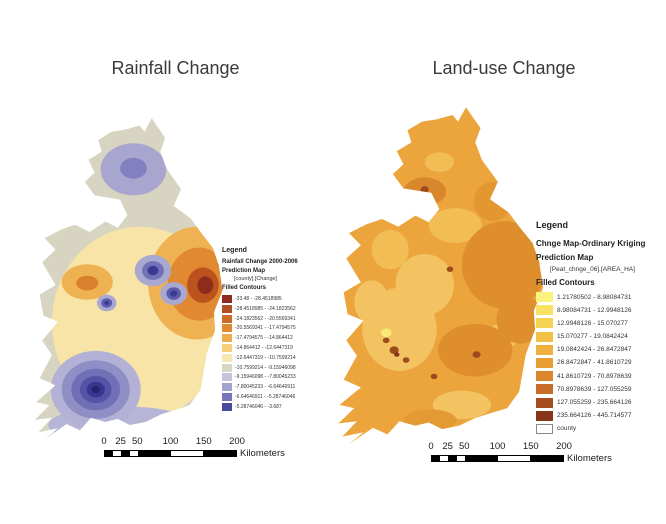 The width and height of the screenshot is (666, 524). What do you see at coordinates (567, 429) in the screenshot?
I see `legend-entry-label: county` at bounding box center [567, 429].